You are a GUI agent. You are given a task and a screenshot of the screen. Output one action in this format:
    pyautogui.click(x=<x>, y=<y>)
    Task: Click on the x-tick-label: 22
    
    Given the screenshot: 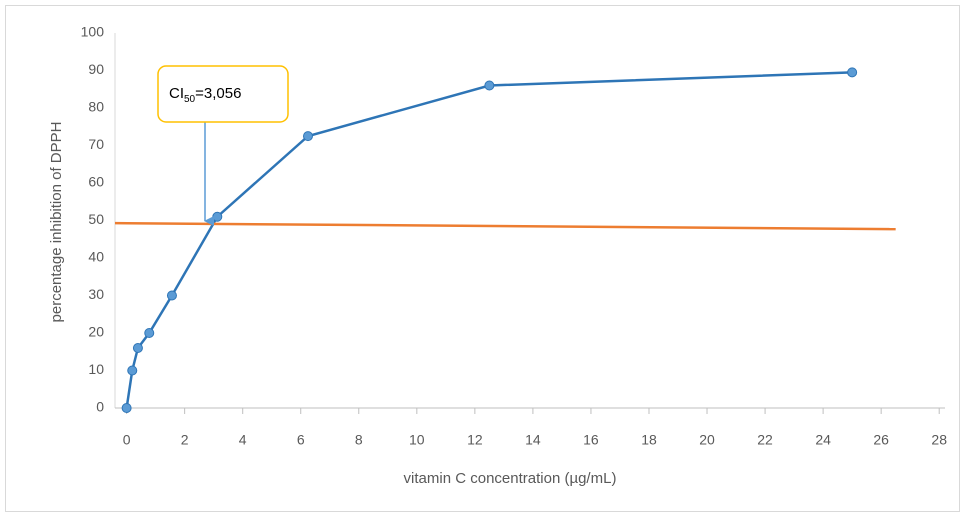 What is the action you would take?
    pyautogui.click(x=765, y=440)
    